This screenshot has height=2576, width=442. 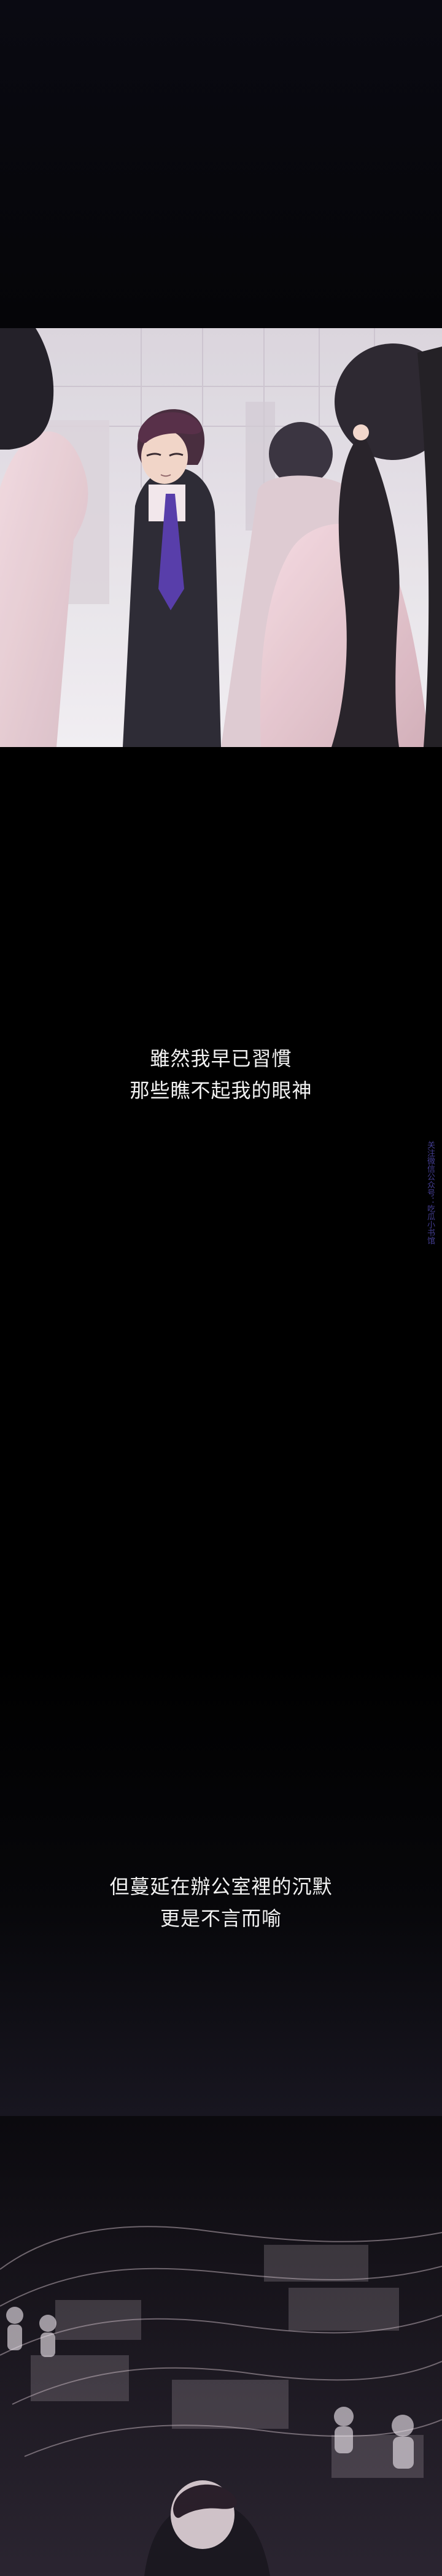 I want to click on protagonist-man, so click(x=172, y=578).